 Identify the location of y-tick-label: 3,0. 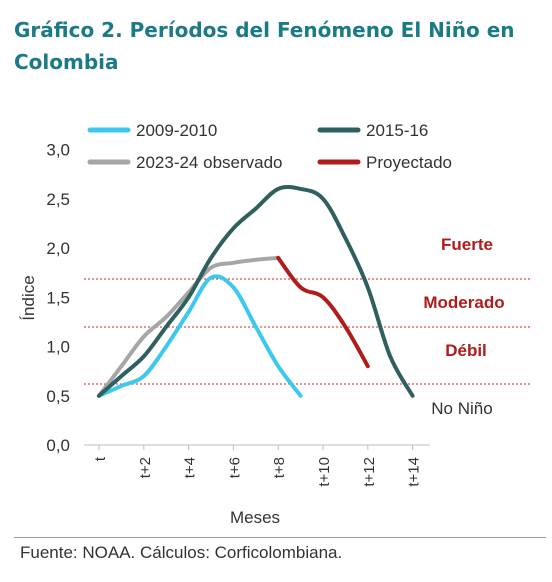
(58, 150).